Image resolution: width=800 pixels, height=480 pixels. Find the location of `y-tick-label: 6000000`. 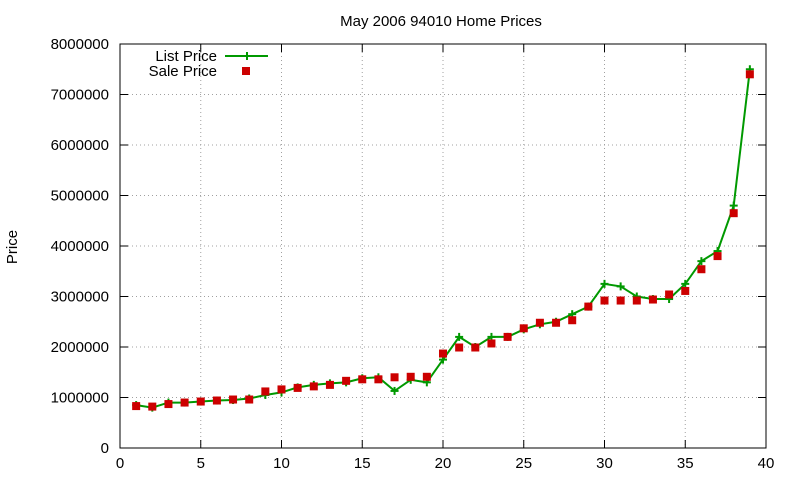

y-tick-label: 6000000 is located at coordinates (80, 145).